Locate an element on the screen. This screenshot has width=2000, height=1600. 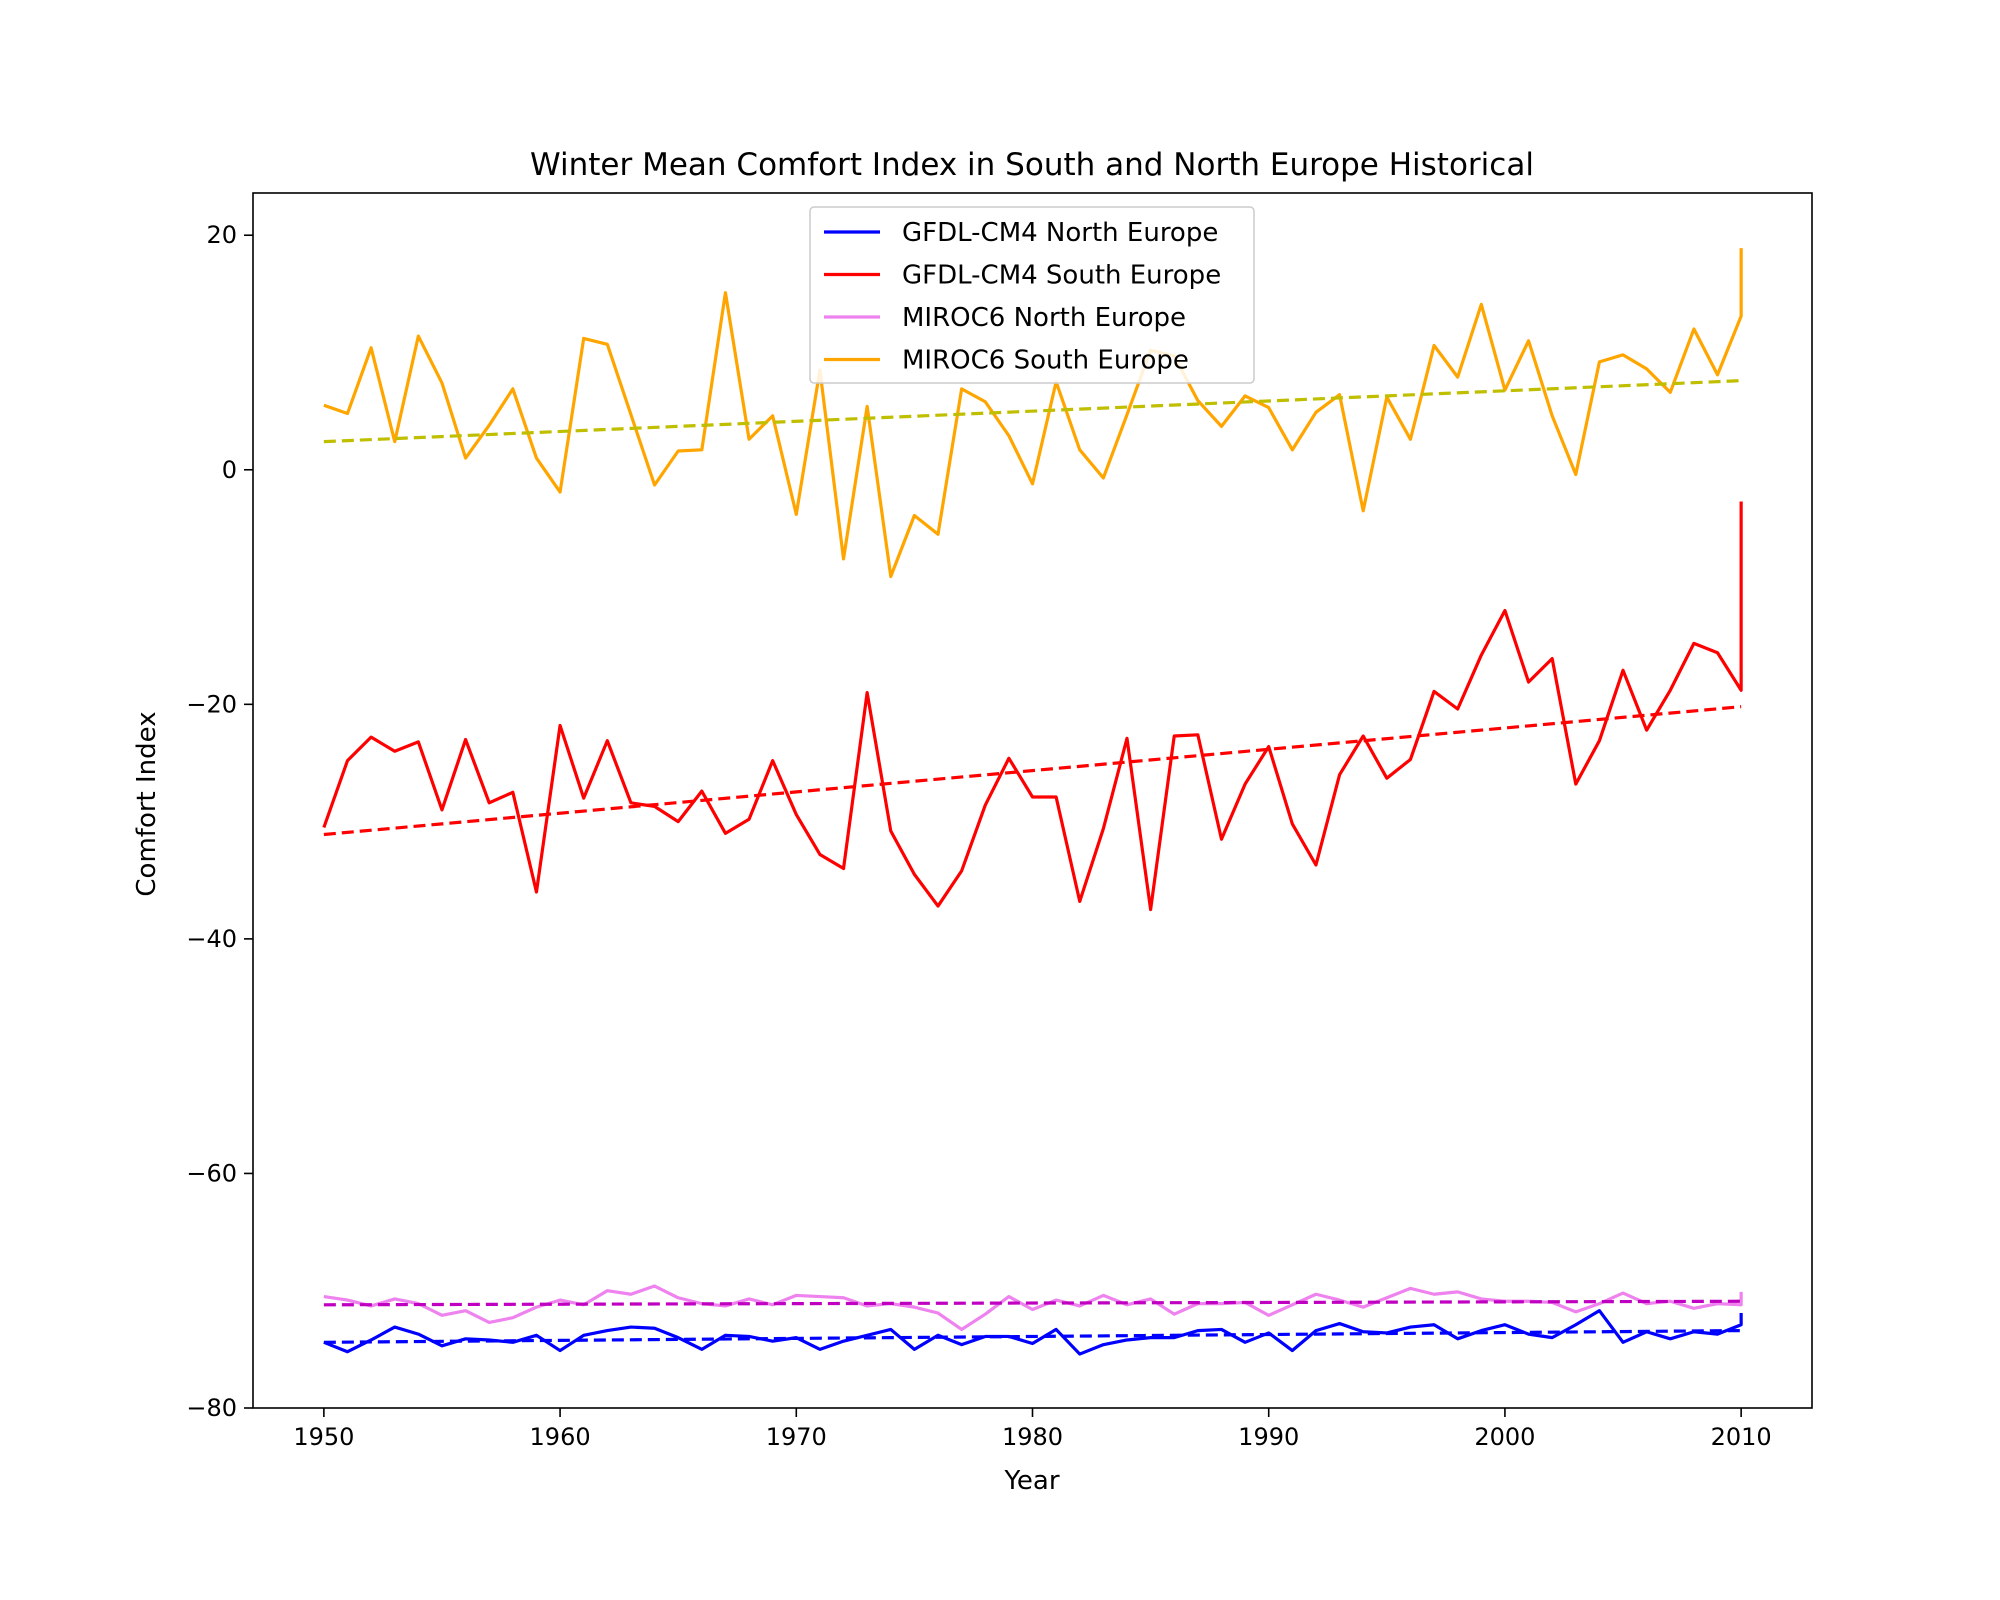
x-axis-ticks: 1950 1960 1970 1980 1990 2000 2010 is located at coordinates (1032, 1429).